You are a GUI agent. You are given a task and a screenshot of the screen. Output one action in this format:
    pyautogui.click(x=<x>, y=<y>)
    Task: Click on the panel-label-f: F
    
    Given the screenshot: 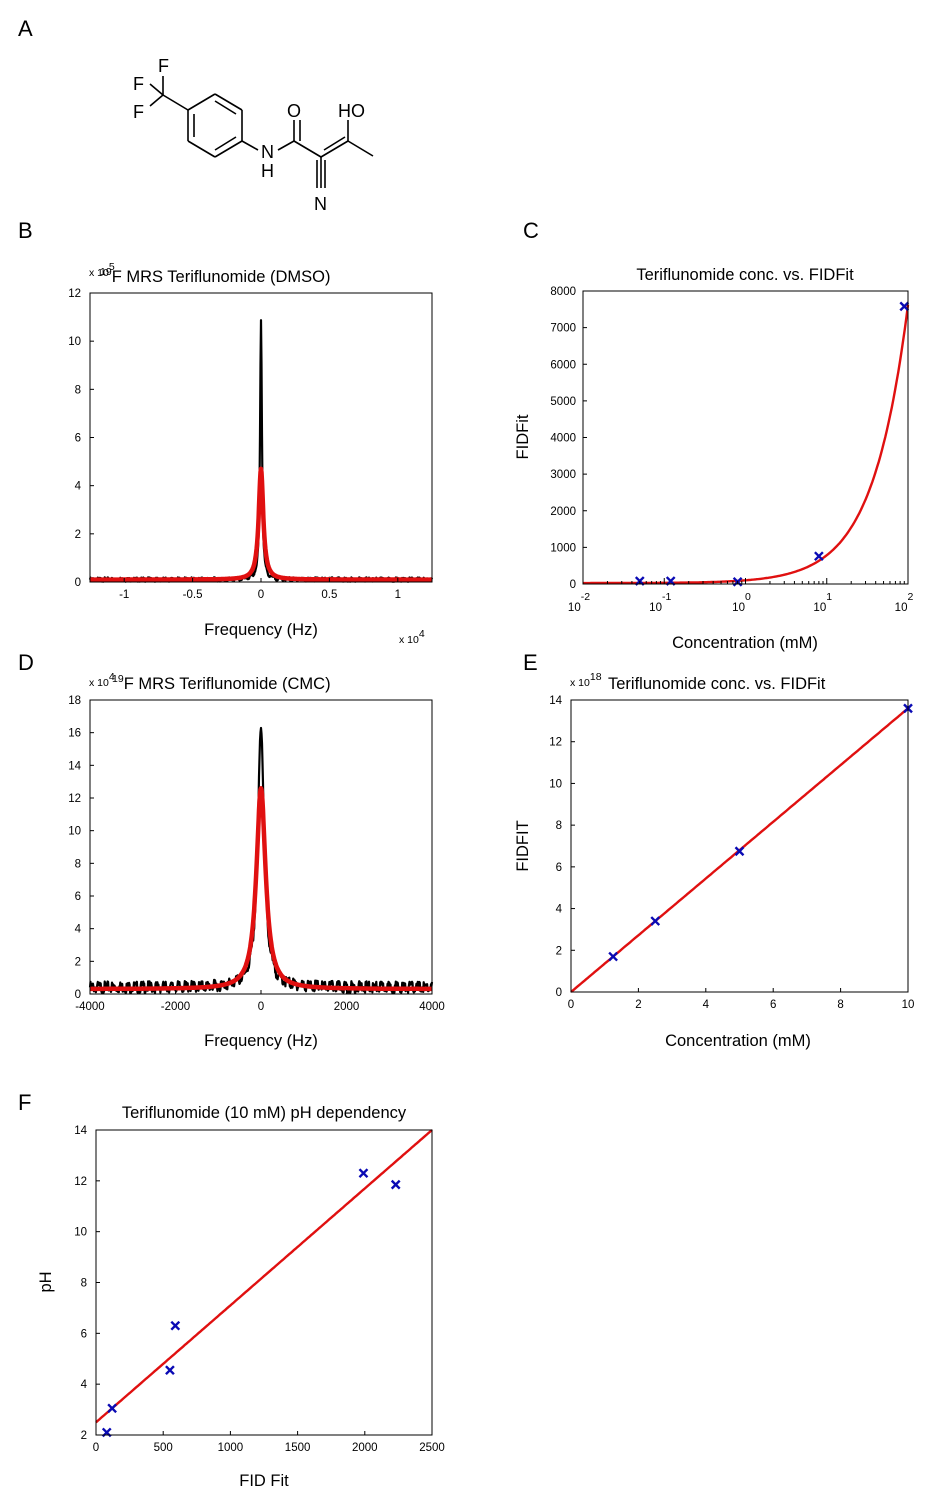 What is the action you would take?
    pyautogui.click(x=24, y=1102)
    